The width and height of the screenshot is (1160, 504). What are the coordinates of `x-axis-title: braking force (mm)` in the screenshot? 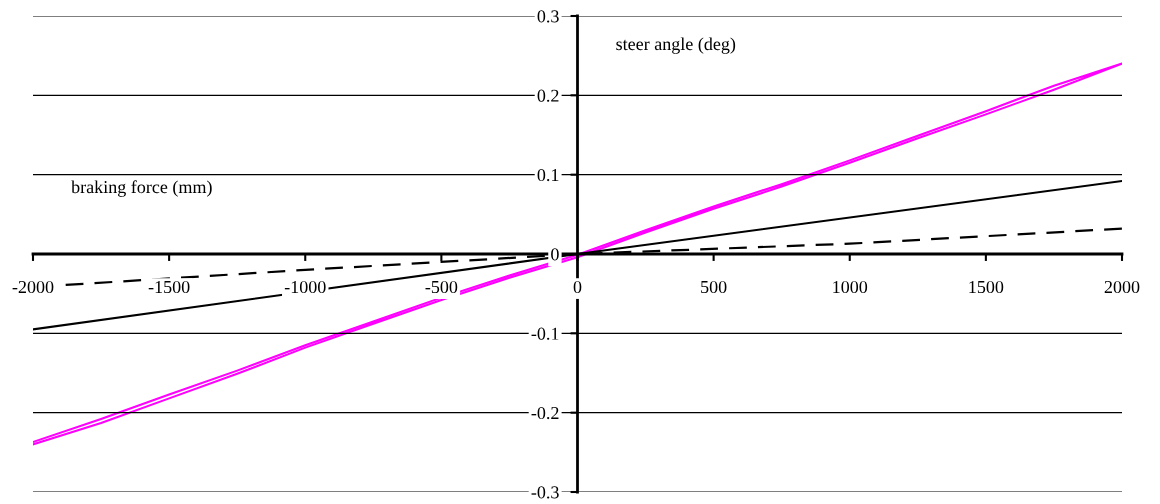 It's located at (141, 188).